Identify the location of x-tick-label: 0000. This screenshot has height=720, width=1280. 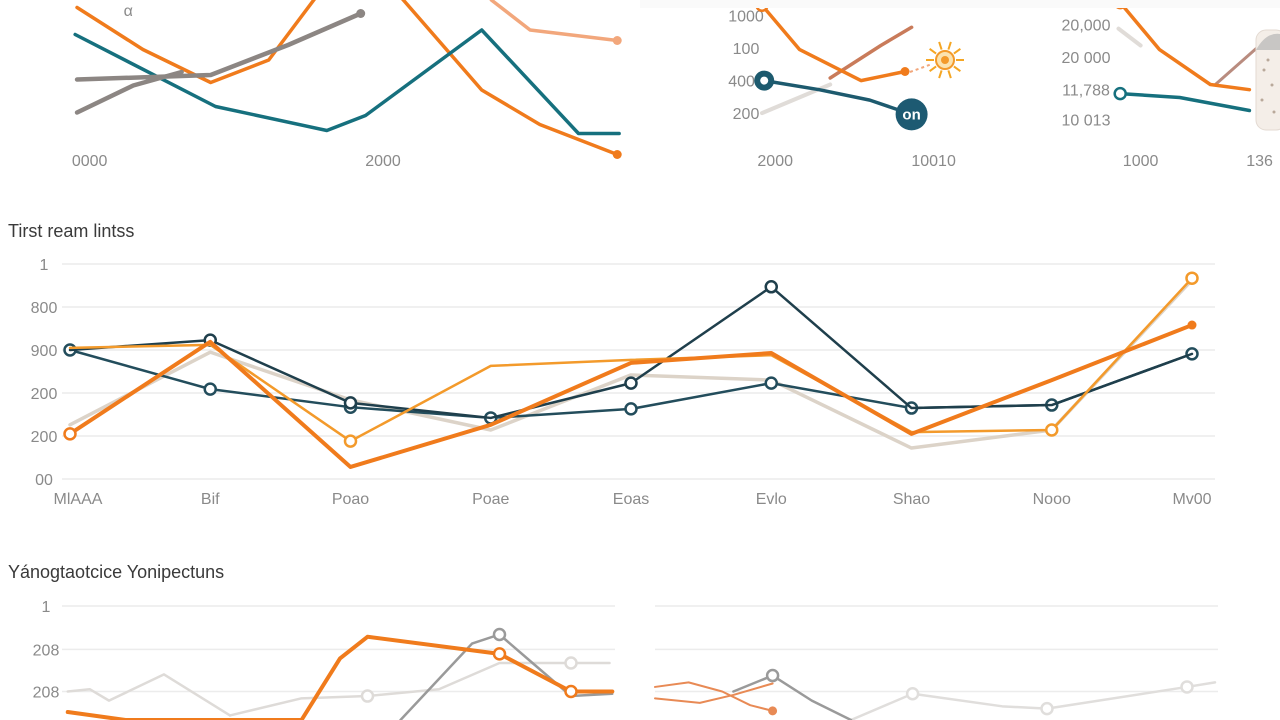
(90, 161).